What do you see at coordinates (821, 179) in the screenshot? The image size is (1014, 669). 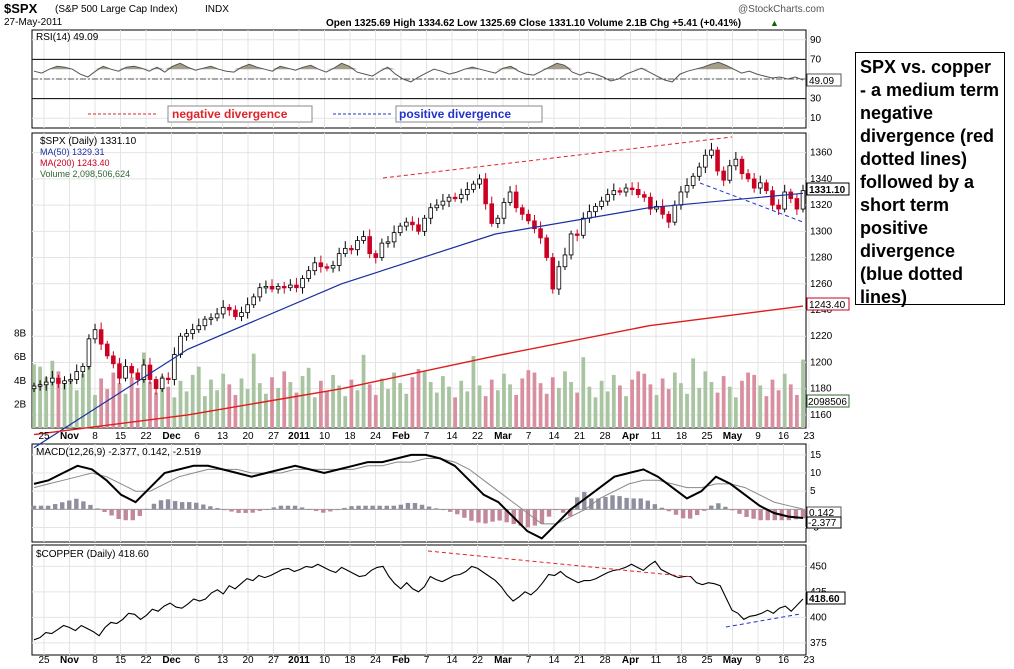 I see `price-tick-label: 1340` at bounding box center [821, 179].